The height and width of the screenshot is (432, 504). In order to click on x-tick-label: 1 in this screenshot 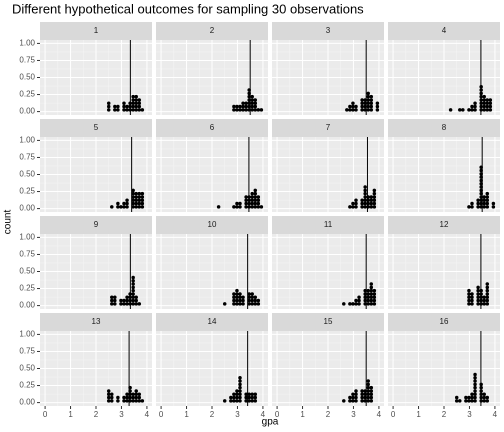, I will do `click(418, 414)`.